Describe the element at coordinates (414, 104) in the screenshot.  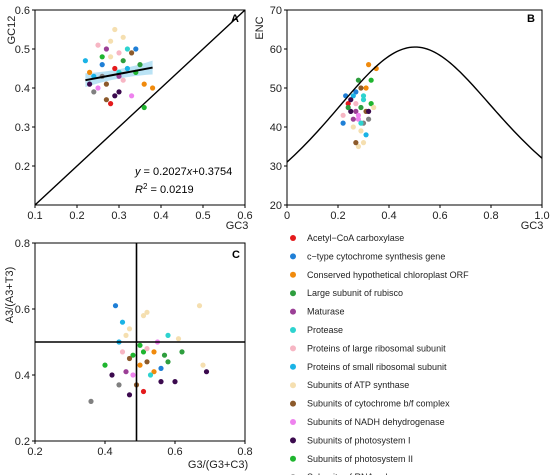
I see `panel-b-expected-enc-curve` at that location.